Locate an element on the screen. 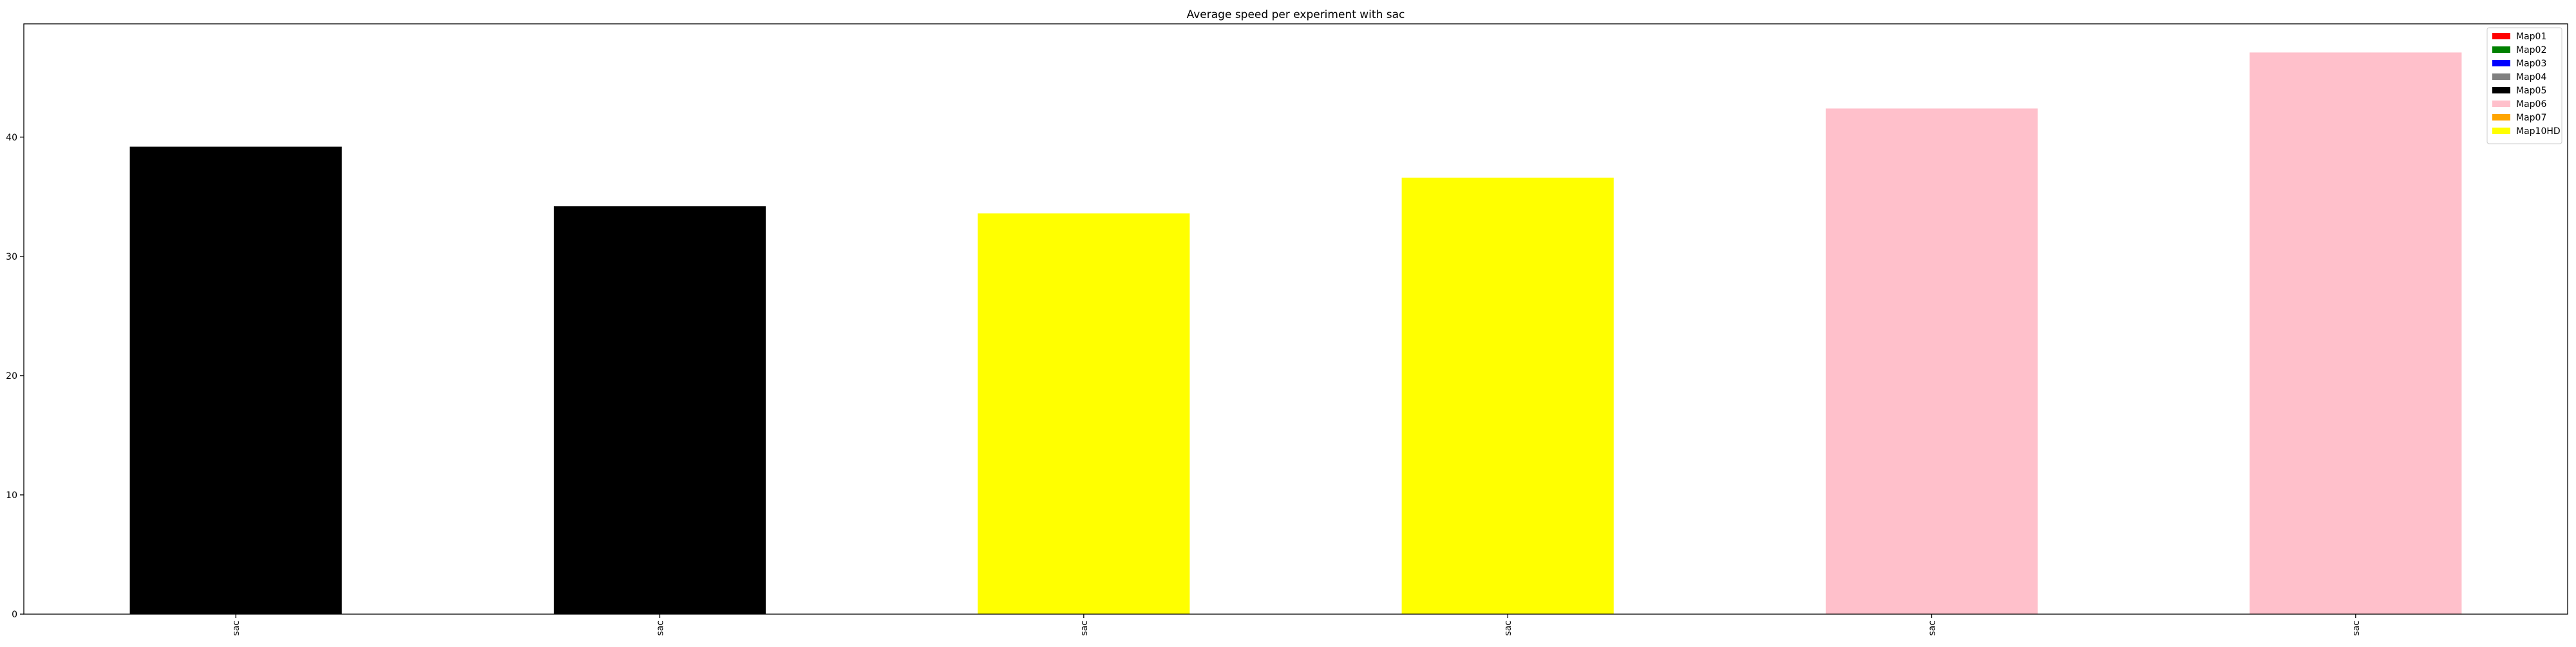 The height and width of the screenshot is (647, 2576). legend-label: Map04 is located at coordinates (2531, 77).